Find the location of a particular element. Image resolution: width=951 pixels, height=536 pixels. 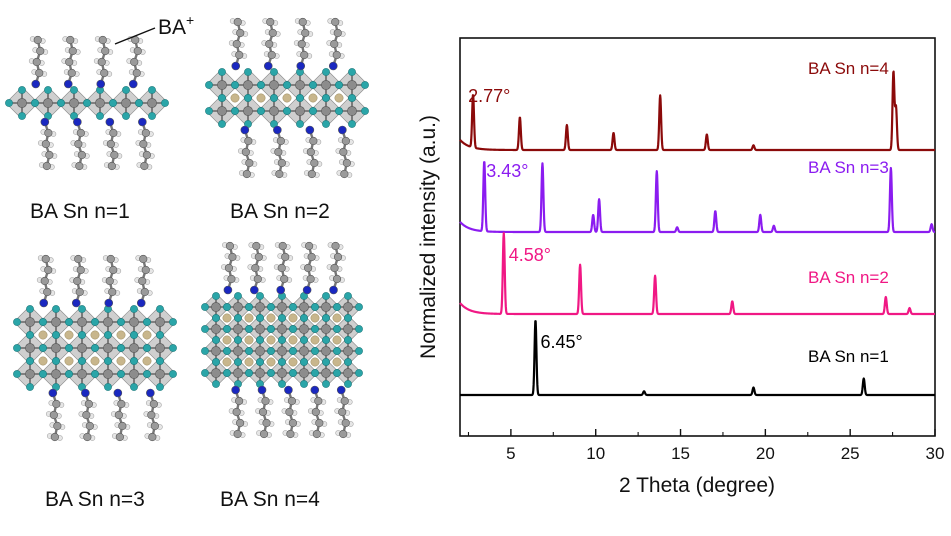

peak-position-label: 3.43° is located at coordinates (507, 171).